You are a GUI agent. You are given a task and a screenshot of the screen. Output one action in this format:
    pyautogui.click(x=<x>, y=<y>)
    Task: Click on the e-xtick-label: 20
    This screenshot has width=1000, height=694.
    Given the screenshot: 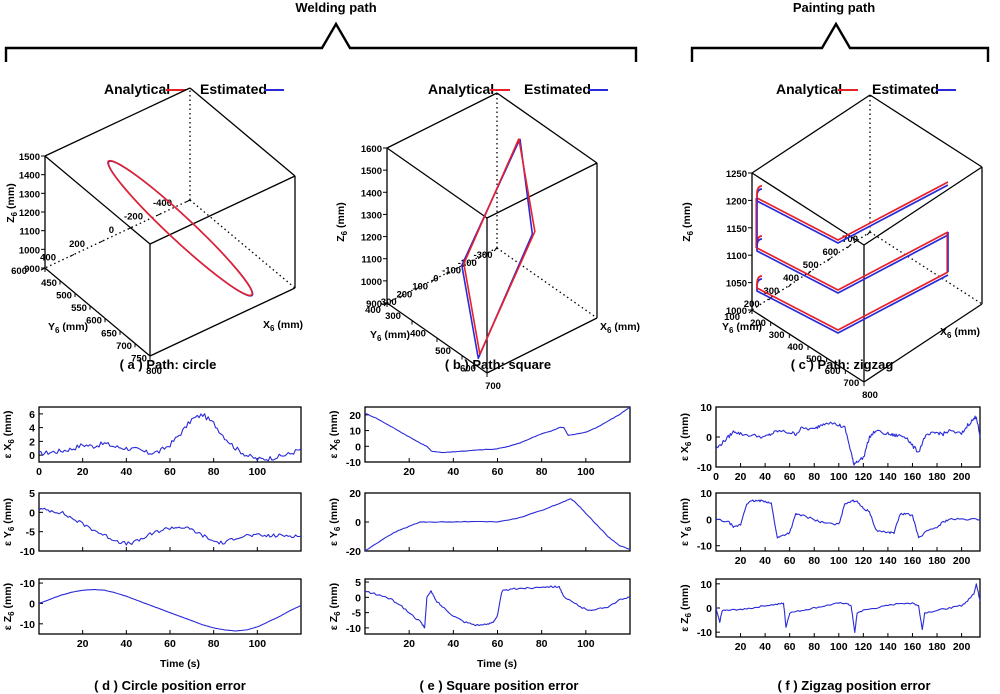 What is the action you would take?
    pyautogui.click(x=409, y=644)
    